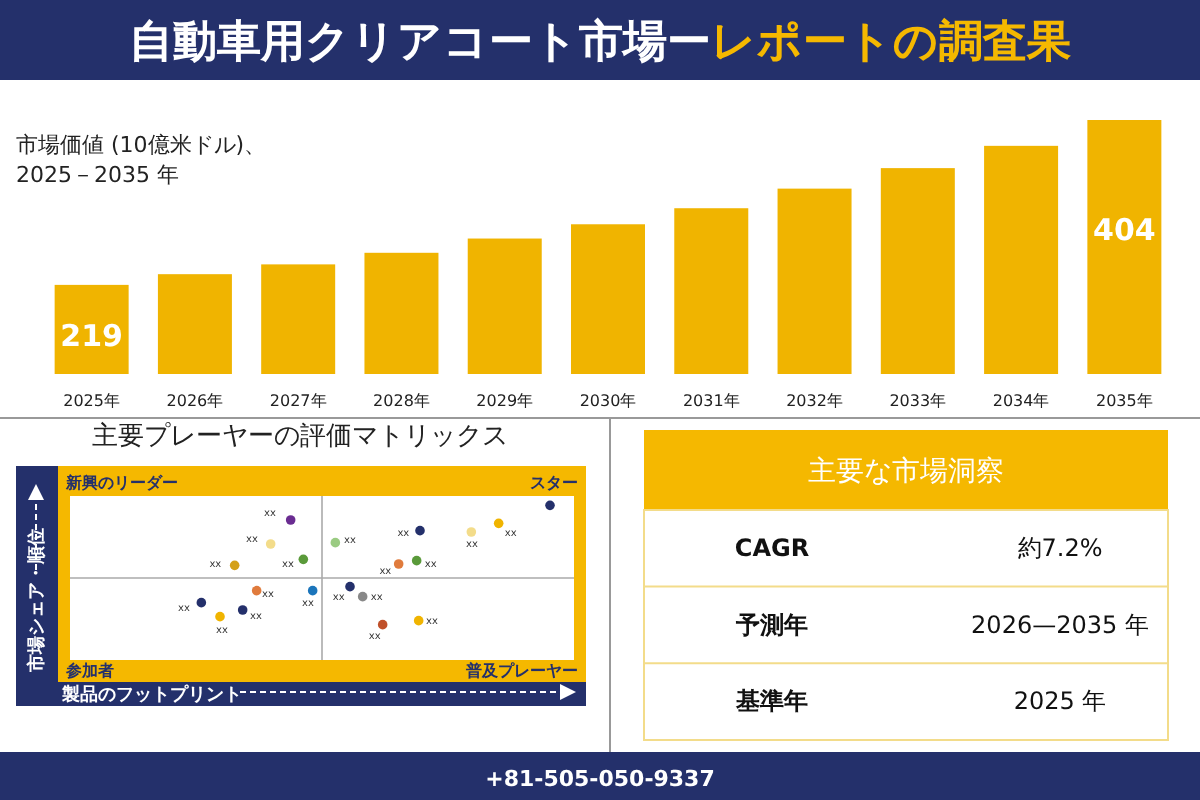 This screenshot has width=1200, height=800. What do you see at coordinates (1124, 230) in the screenshot?
I see `data-label: 404` at bounding box center [1124, 230].